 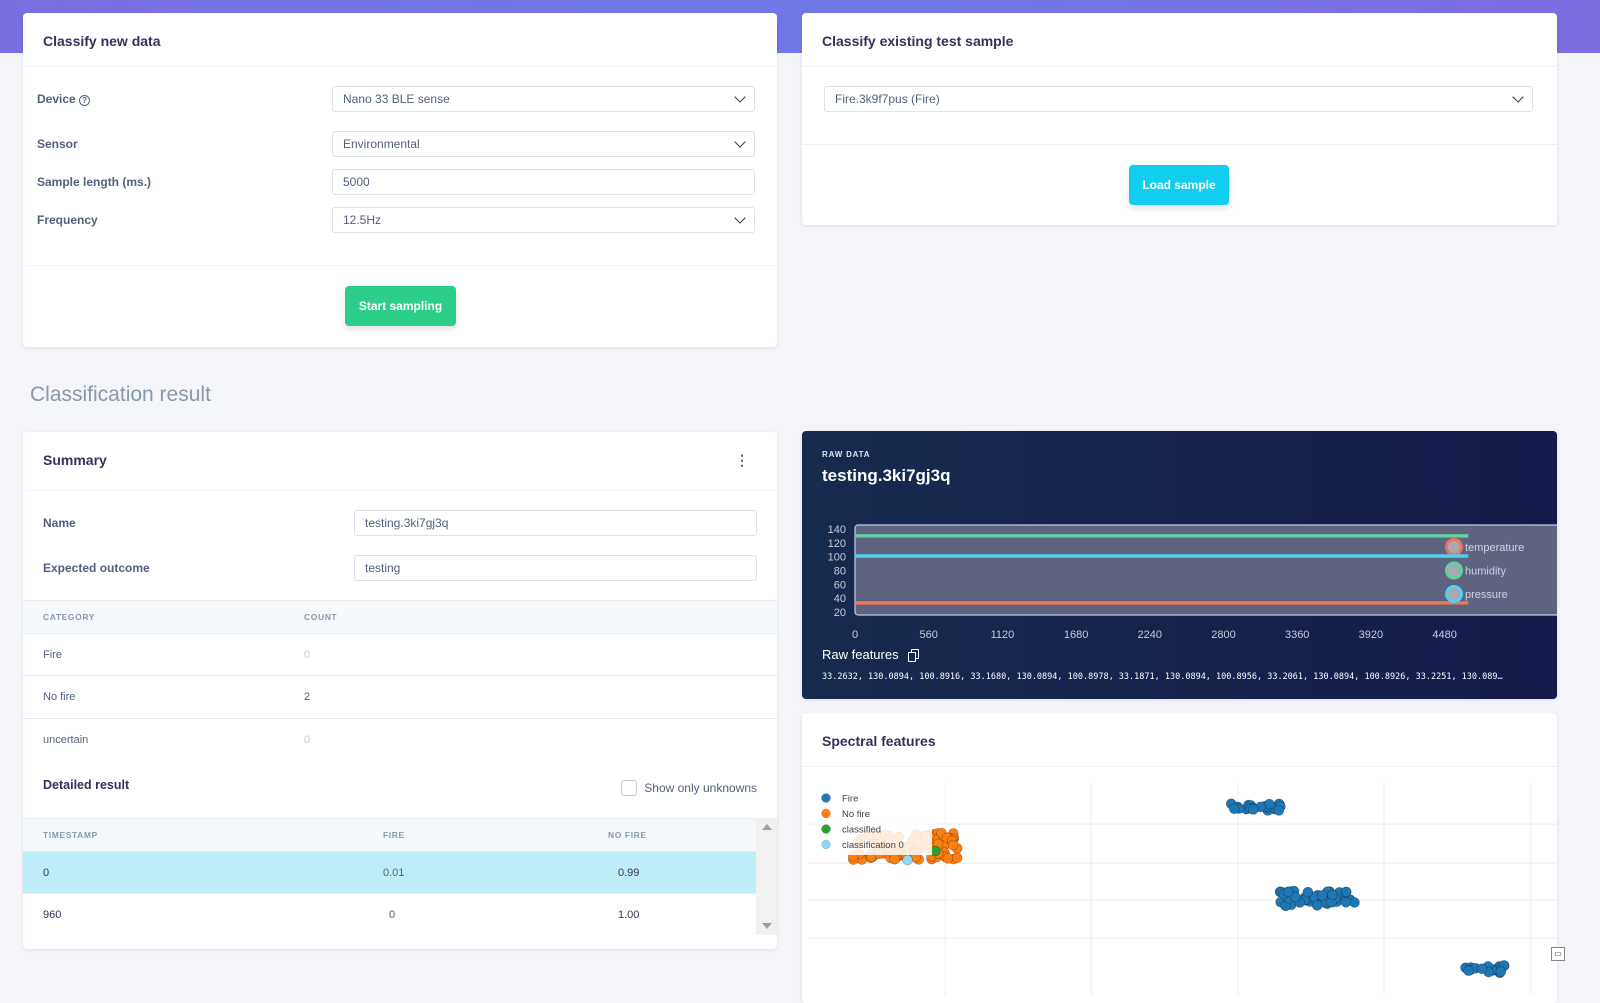 I want to click on x-tick-label: 4480, so click(x=1444, y=635).